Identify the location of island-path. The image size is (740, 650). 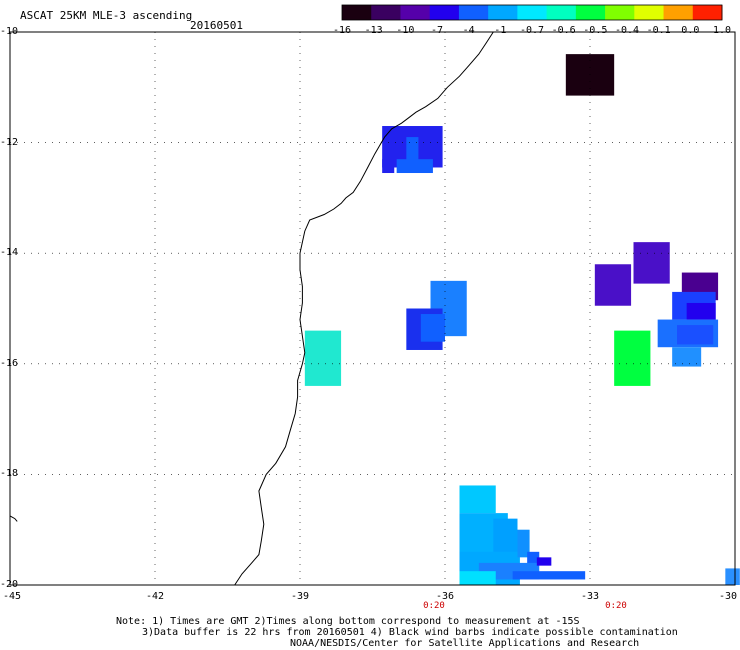
(13, 518).